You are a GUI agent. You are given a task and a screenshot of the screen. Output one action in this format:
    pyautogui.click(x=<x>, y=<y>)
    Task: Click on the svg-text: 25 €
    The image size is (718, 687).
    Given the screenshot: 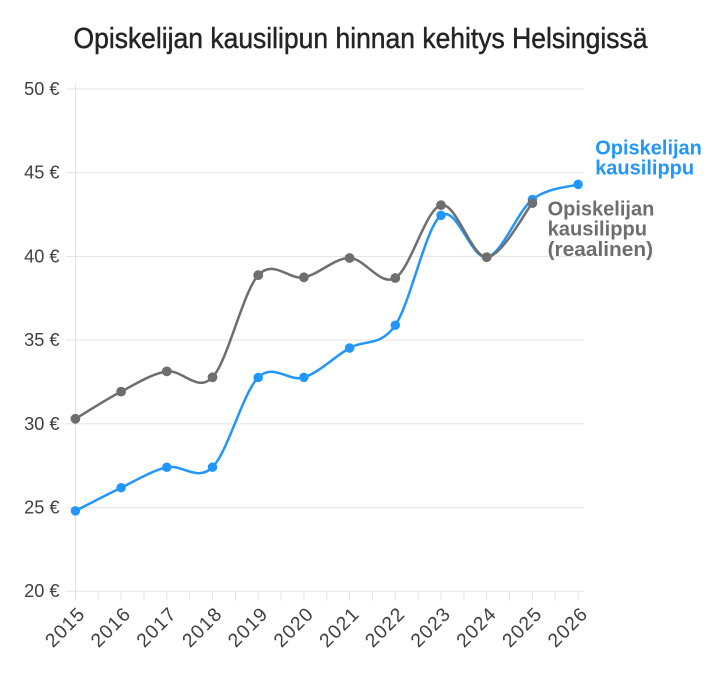 What is the action you would take?
    pyautogui.click(x=41, y=508)
    